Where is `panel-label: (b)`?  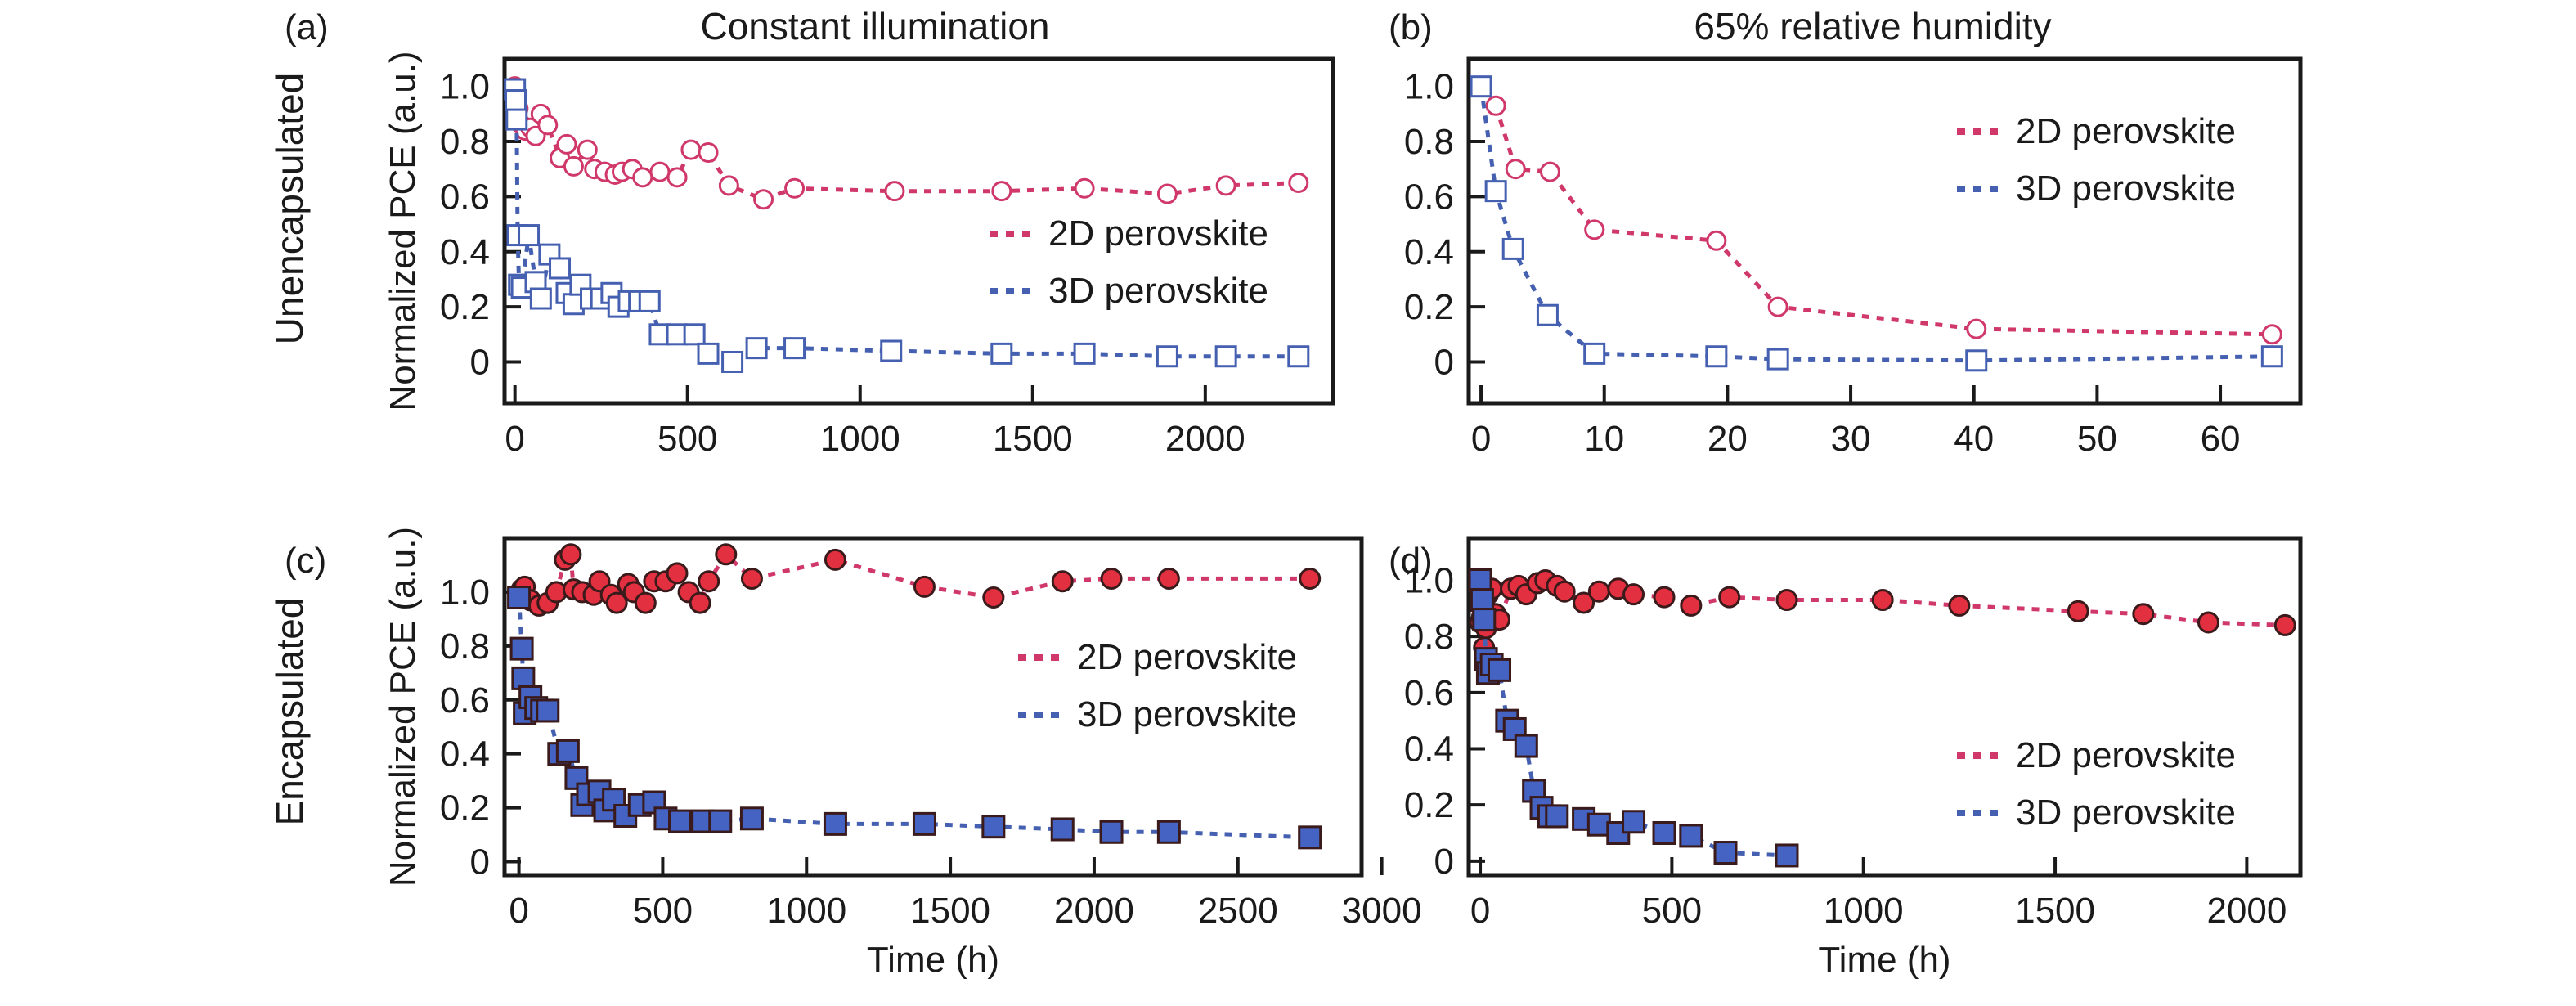
panel-label: (b) is located at coordinates (1411, 27).